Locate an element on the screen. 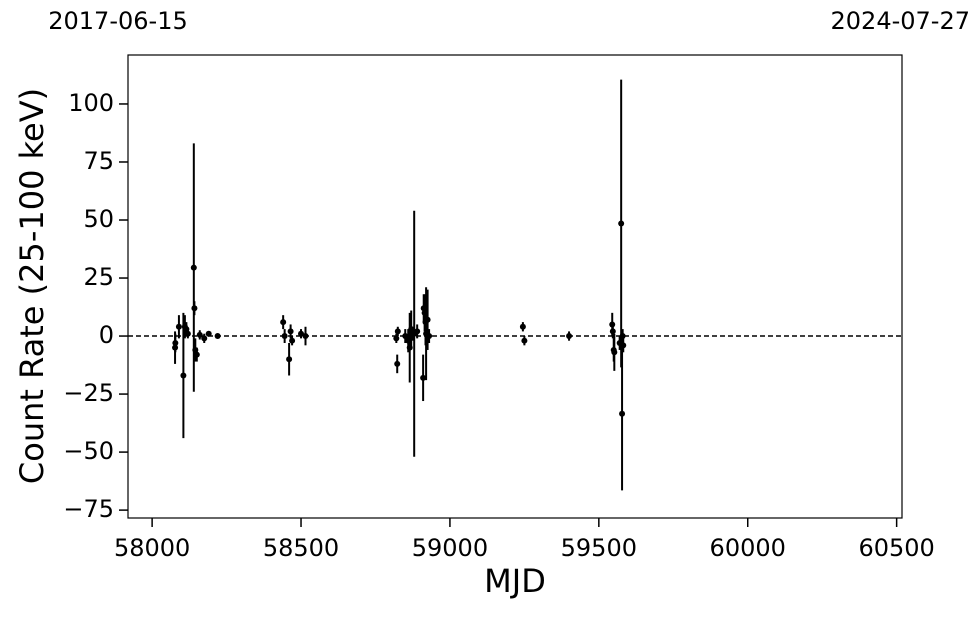 The image size is (980, 617). x-axis-label: MJD is located at coordinates (515, 581).